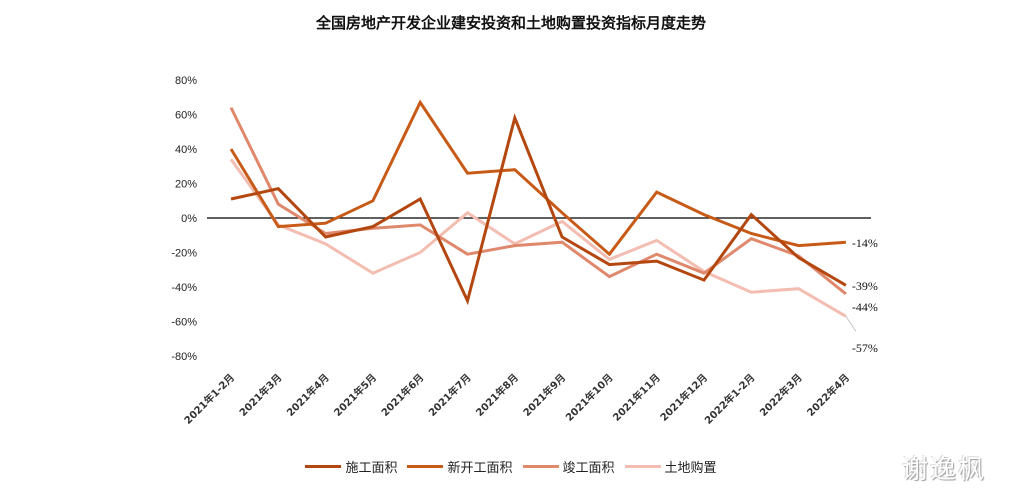 This screenshot has height=501, width=1022. What do you see at coordinates (865, 348) in the screenshot?
I see `end-value-label: -57%` at bounding box center [865, 348].